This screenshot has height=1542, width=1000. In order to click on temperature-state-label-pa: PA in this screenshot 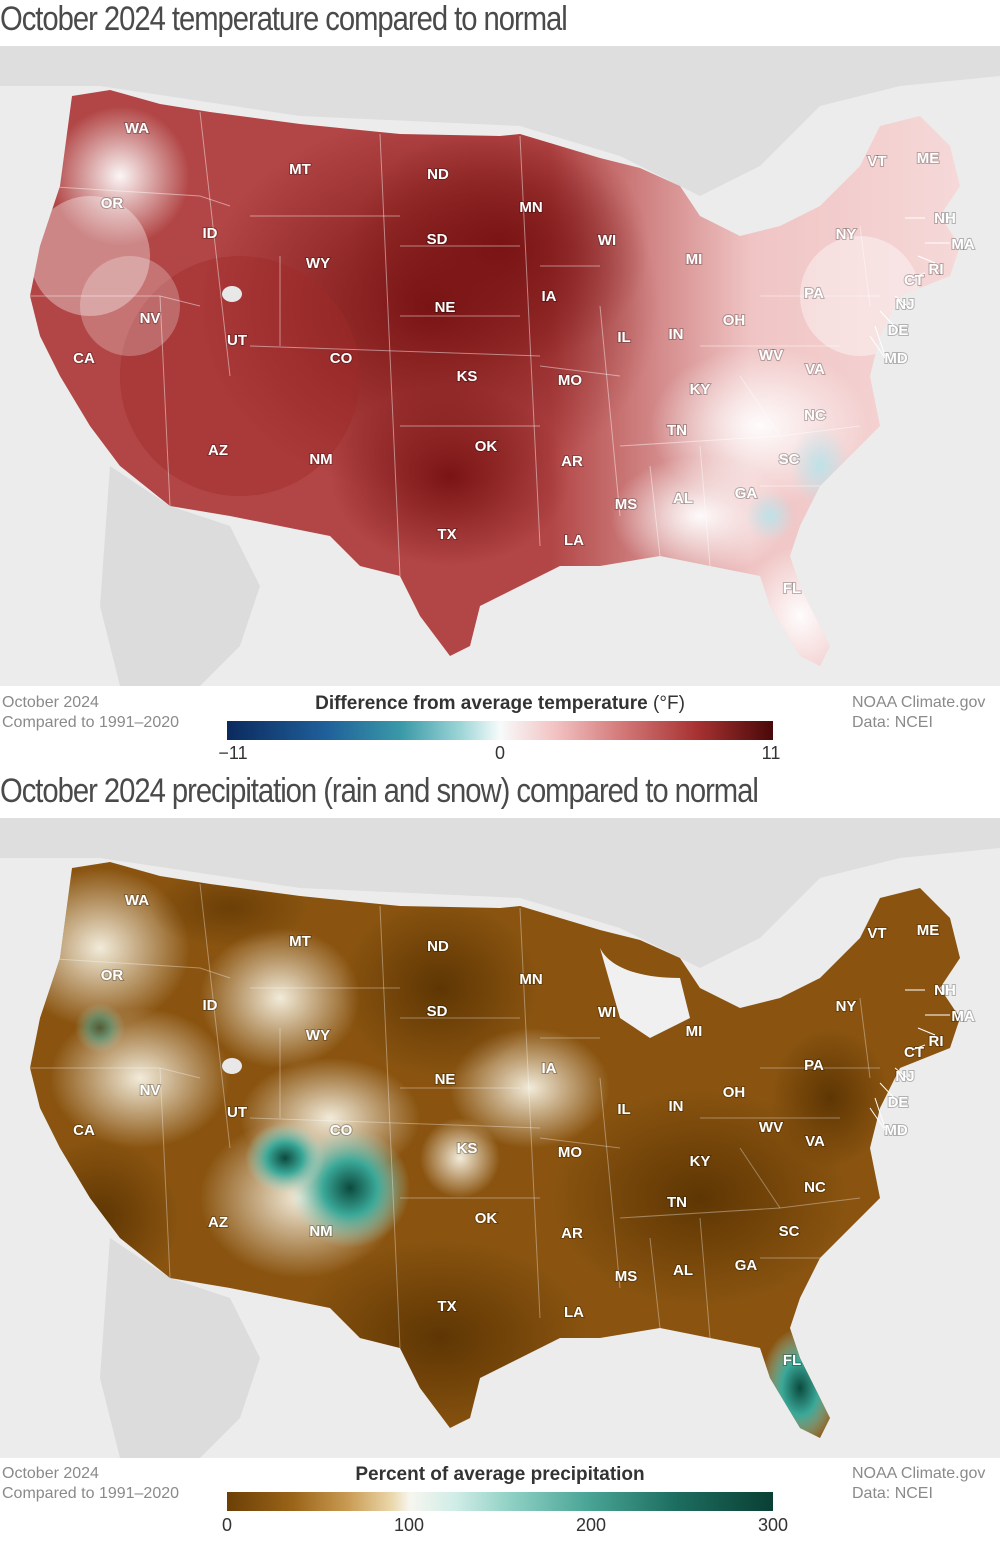, I will do `click(814, 293)`.